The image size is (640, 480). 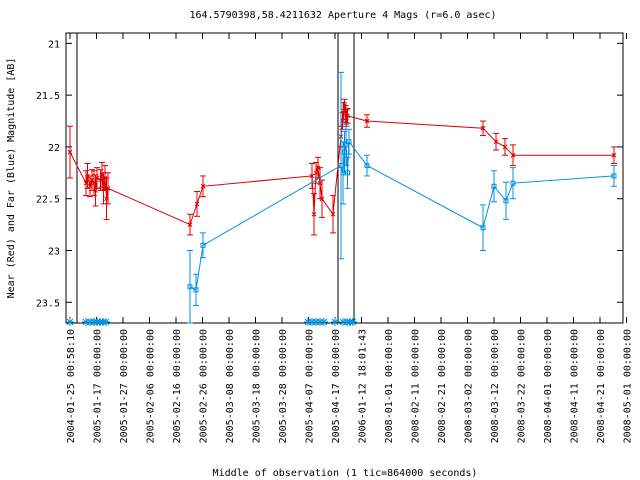 What do you see at coordinates (230, 386) in the screenshot?
I see `x-tick-label: 2005-03-08 00:00:00` at bounding box center [230, 386].